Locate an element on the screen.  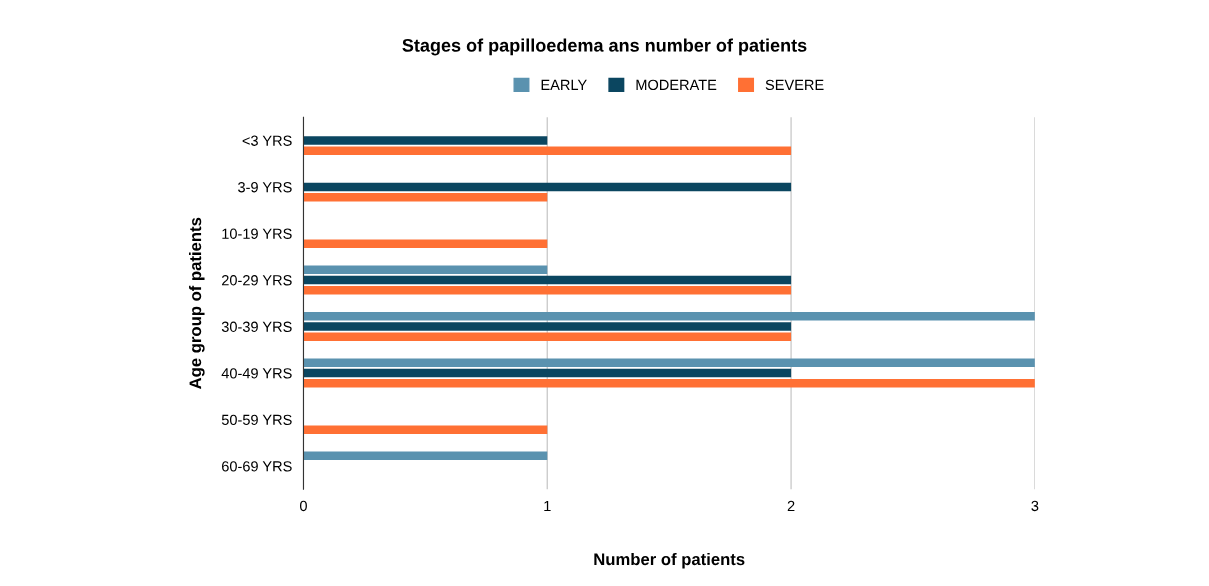
y-tick-label: 40-49 YRS is located at coordinates (256, 373).